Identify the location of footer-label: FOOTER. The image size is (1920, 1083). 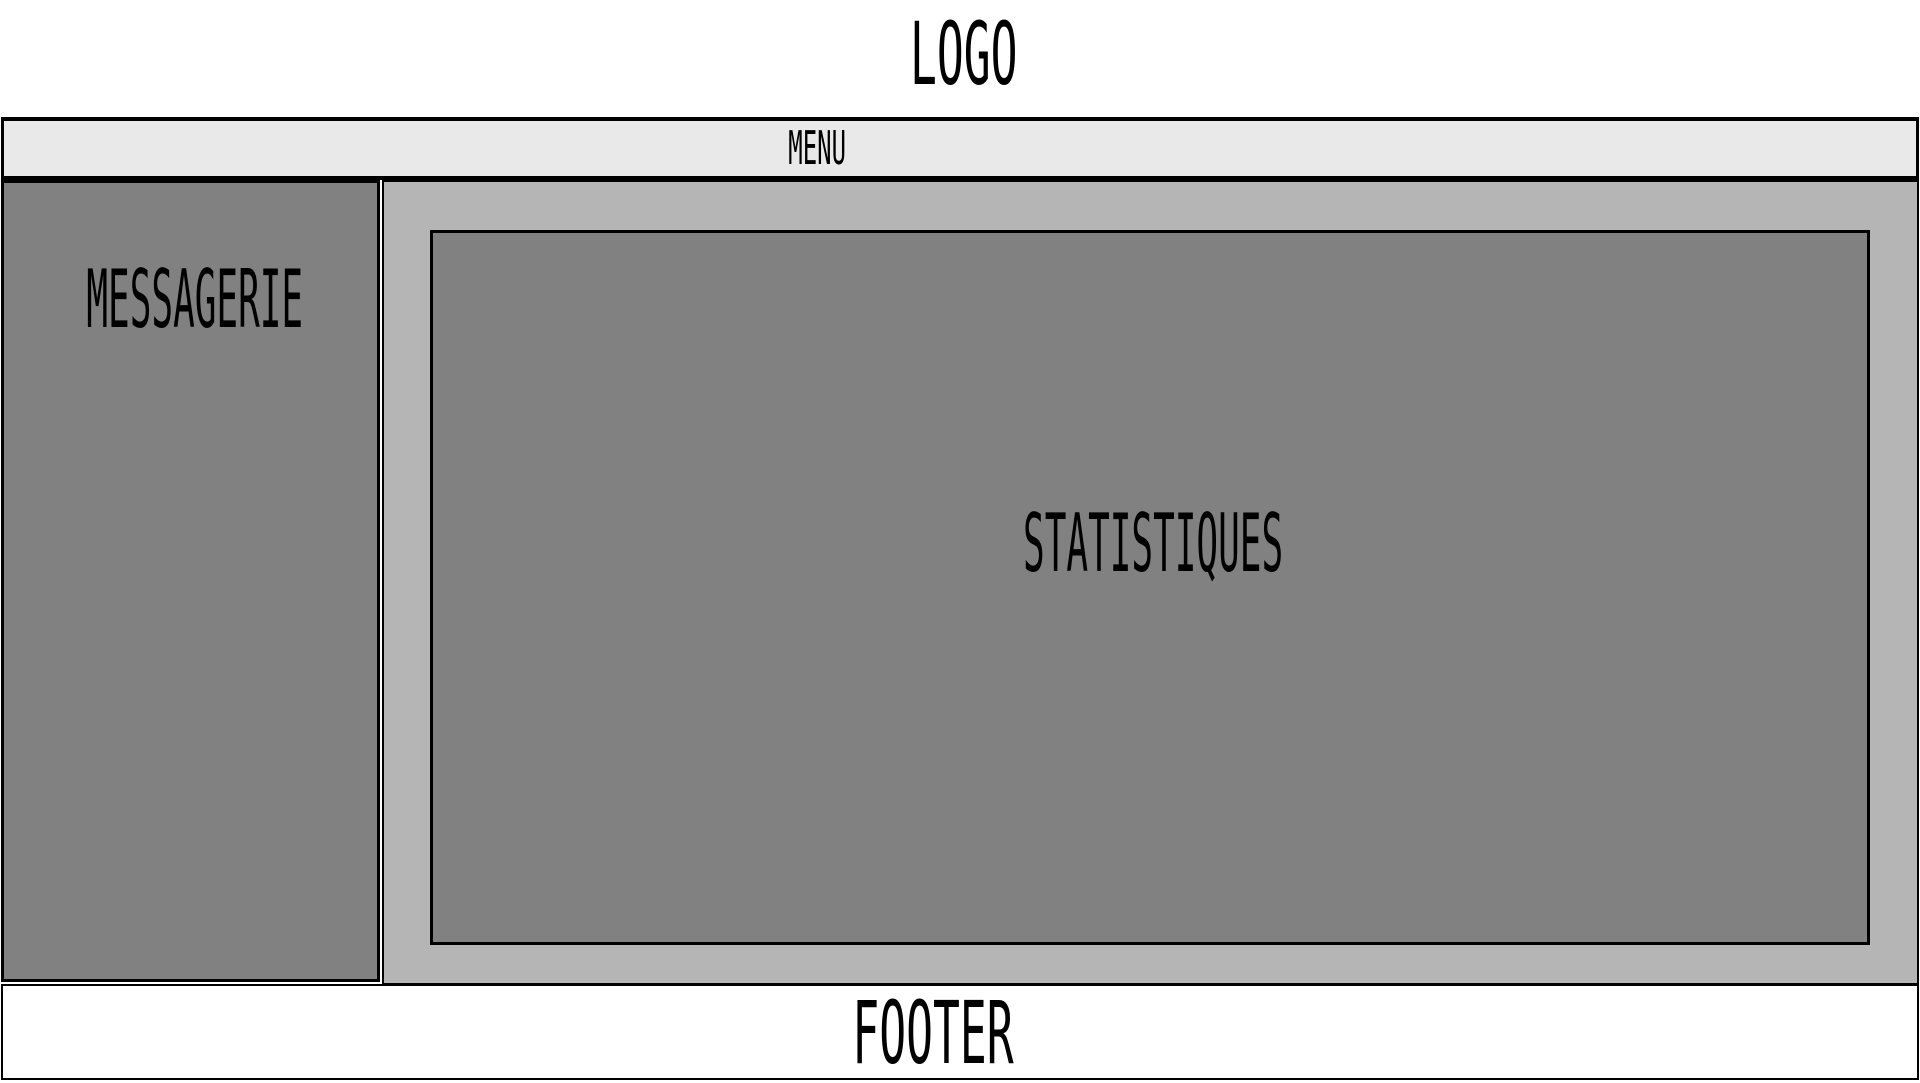
(933, 1032).